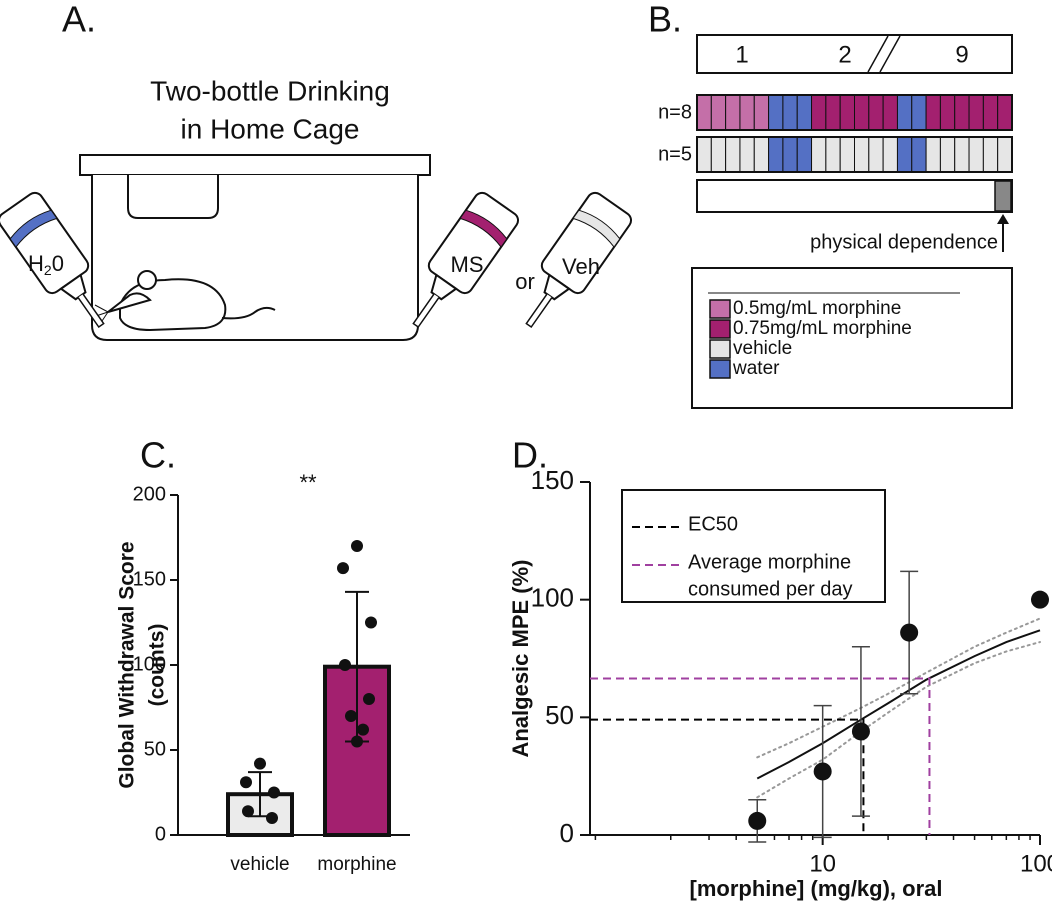 Image resolution: width=1052 pixels, height=909 pixels. What do you see at coordinates (816, 888) in the screenshot?
I see `x-axis-label: [morphine] (mg/kg), oral` at bounding box center [816, 888].